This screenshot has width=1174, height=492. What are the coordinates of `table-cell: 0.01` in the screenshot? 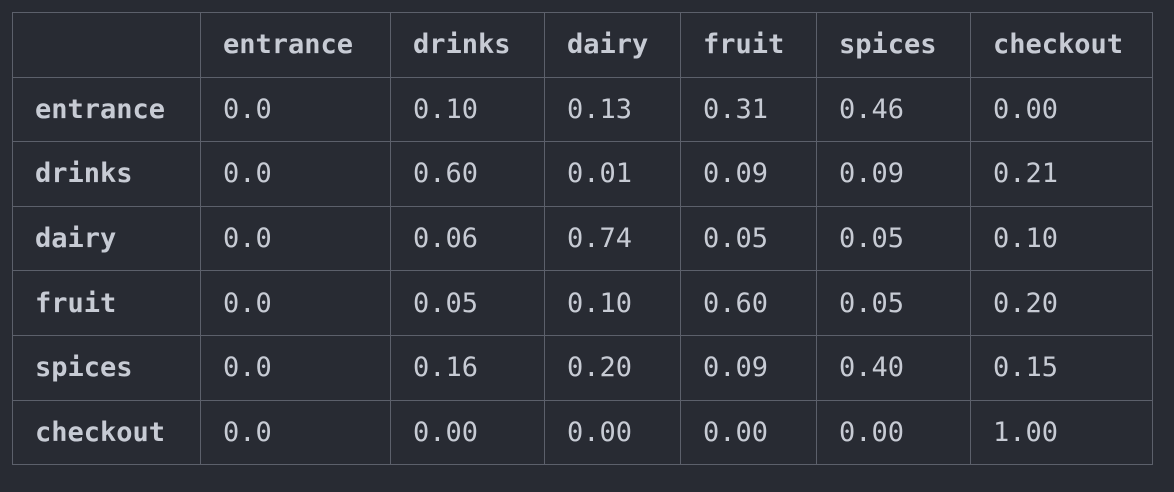 It's located at (612, 174).